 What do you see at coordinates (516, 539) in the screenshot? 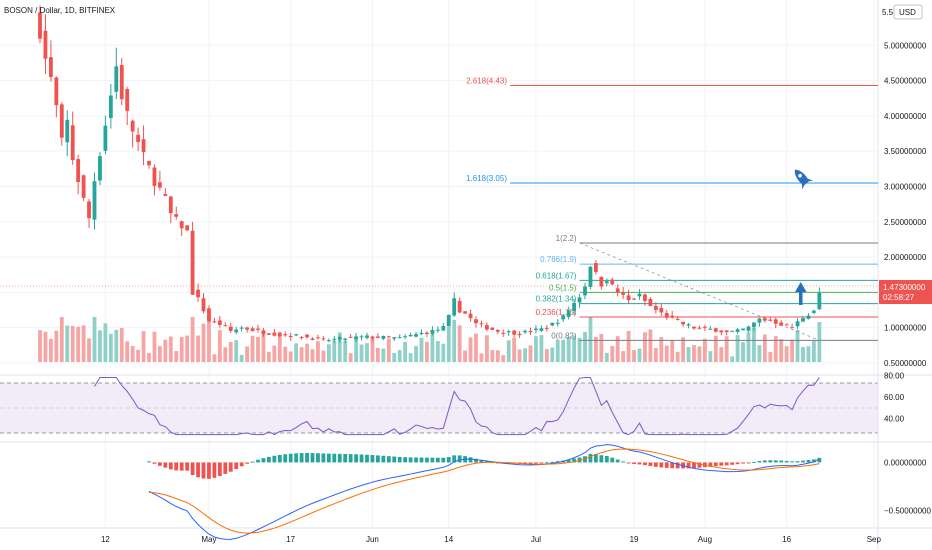
I see `time-axis: 12May17Jun14Jul19Aug16Sep14Oct18Nov` at bounding box center [516, 539].